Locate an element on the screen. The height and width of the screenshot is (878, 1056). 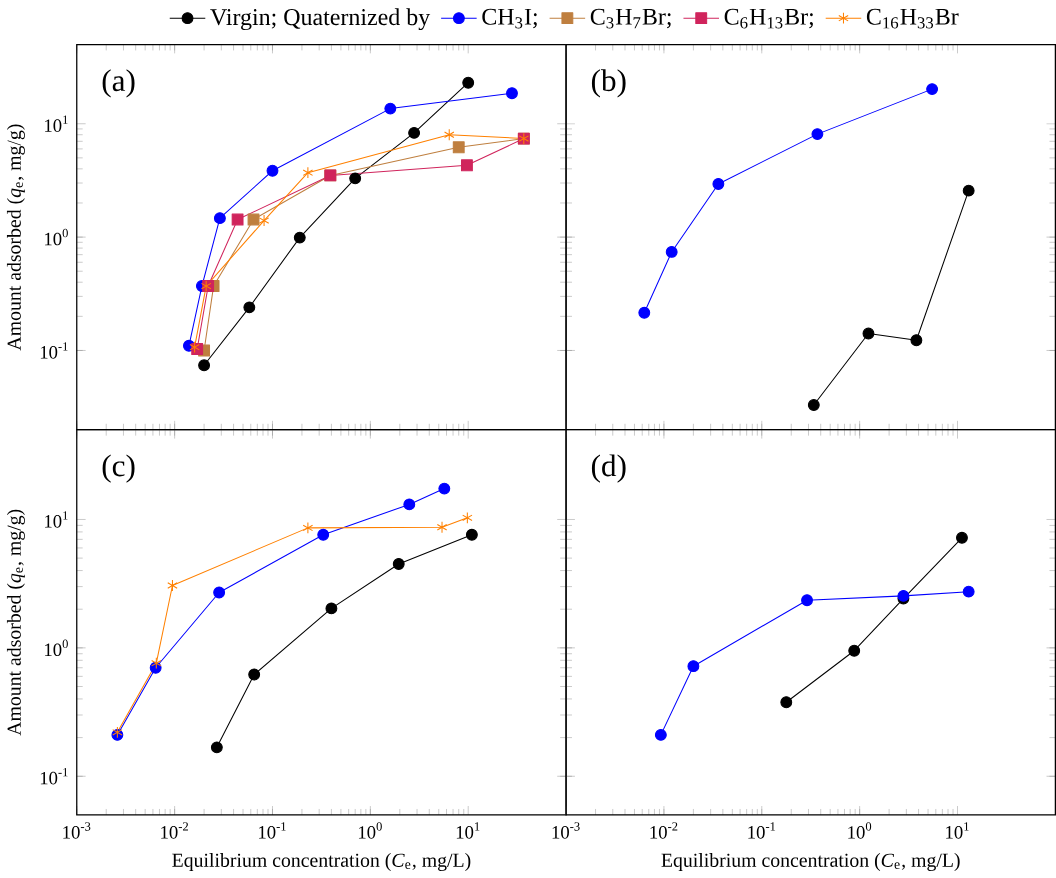
legend-label: Virgin; Quaternized by is located at coordinates (320, 19).